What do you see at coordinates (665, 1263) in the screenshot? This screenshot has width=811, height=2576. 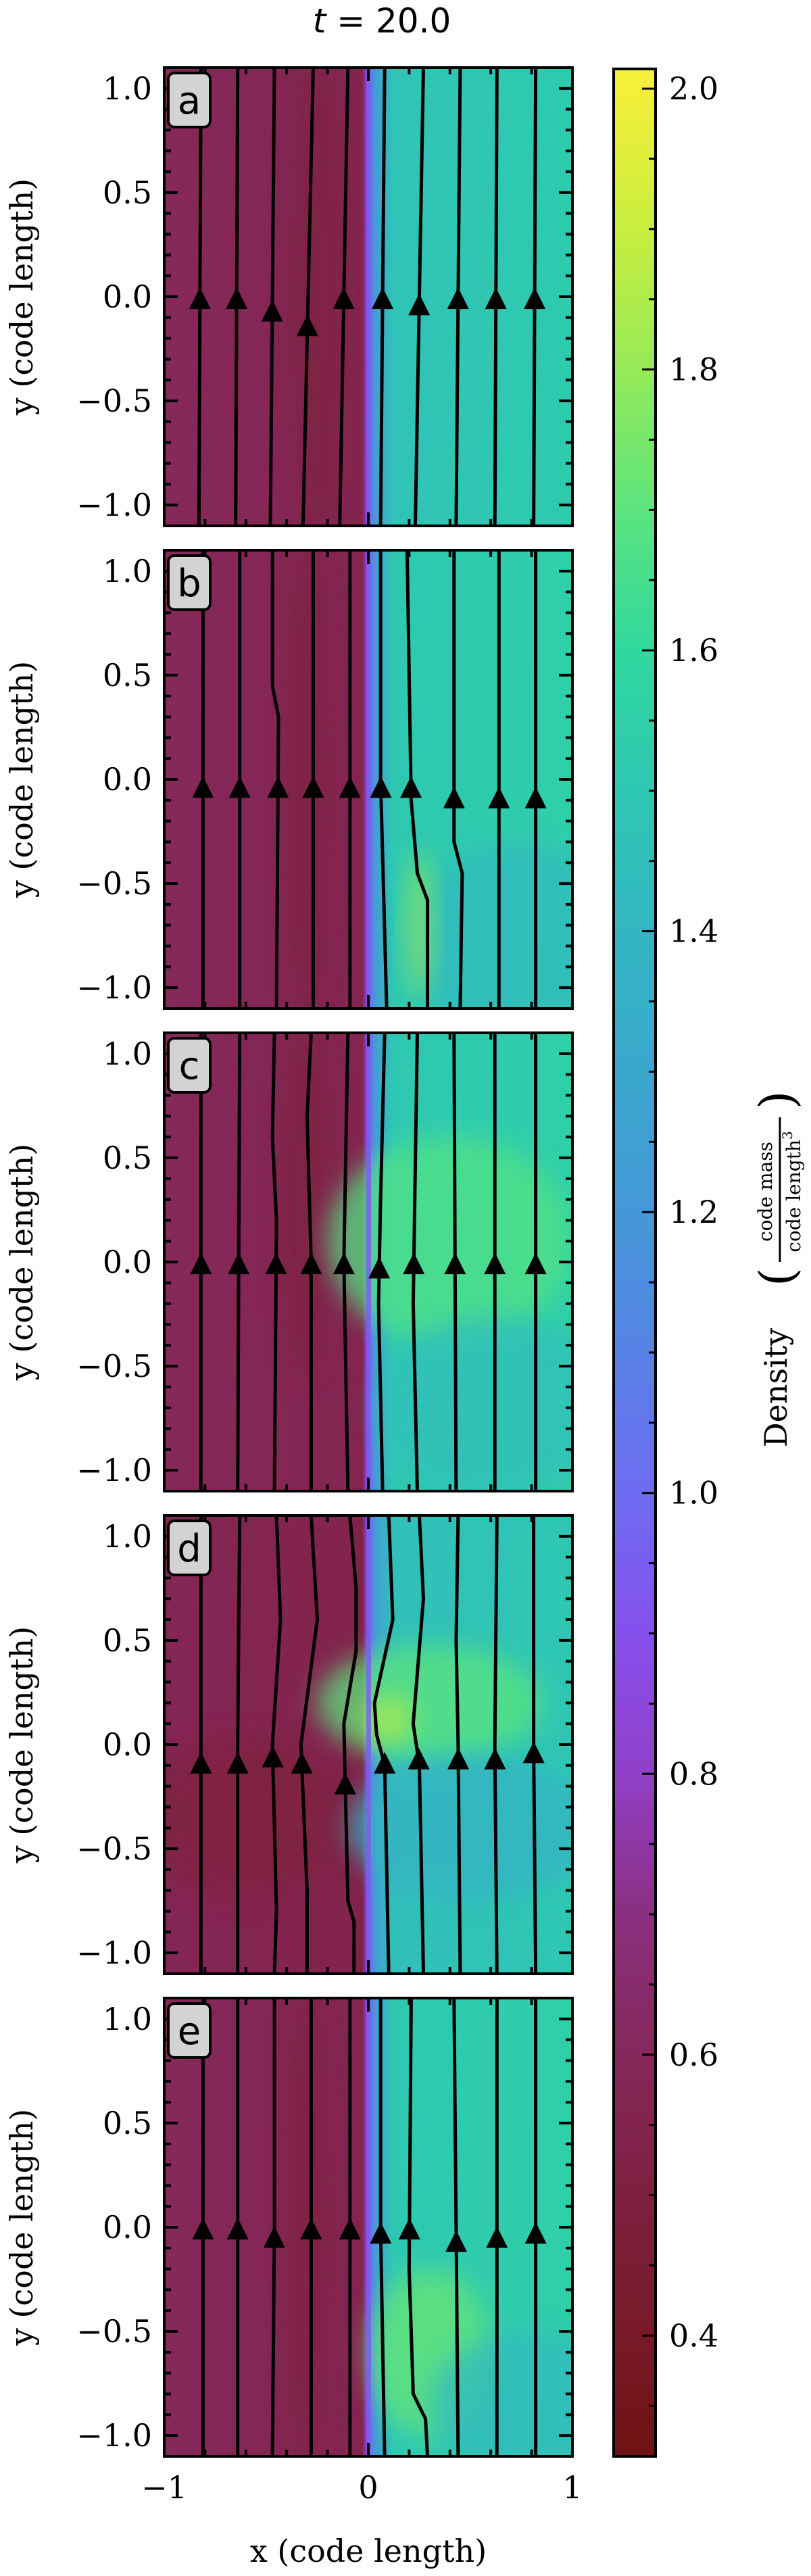 I see `colorbar: 0.4 0.6 0.8 1.0 1.2 1.4 1.6 1.8 2.0` at bounding box center [665, 1263].